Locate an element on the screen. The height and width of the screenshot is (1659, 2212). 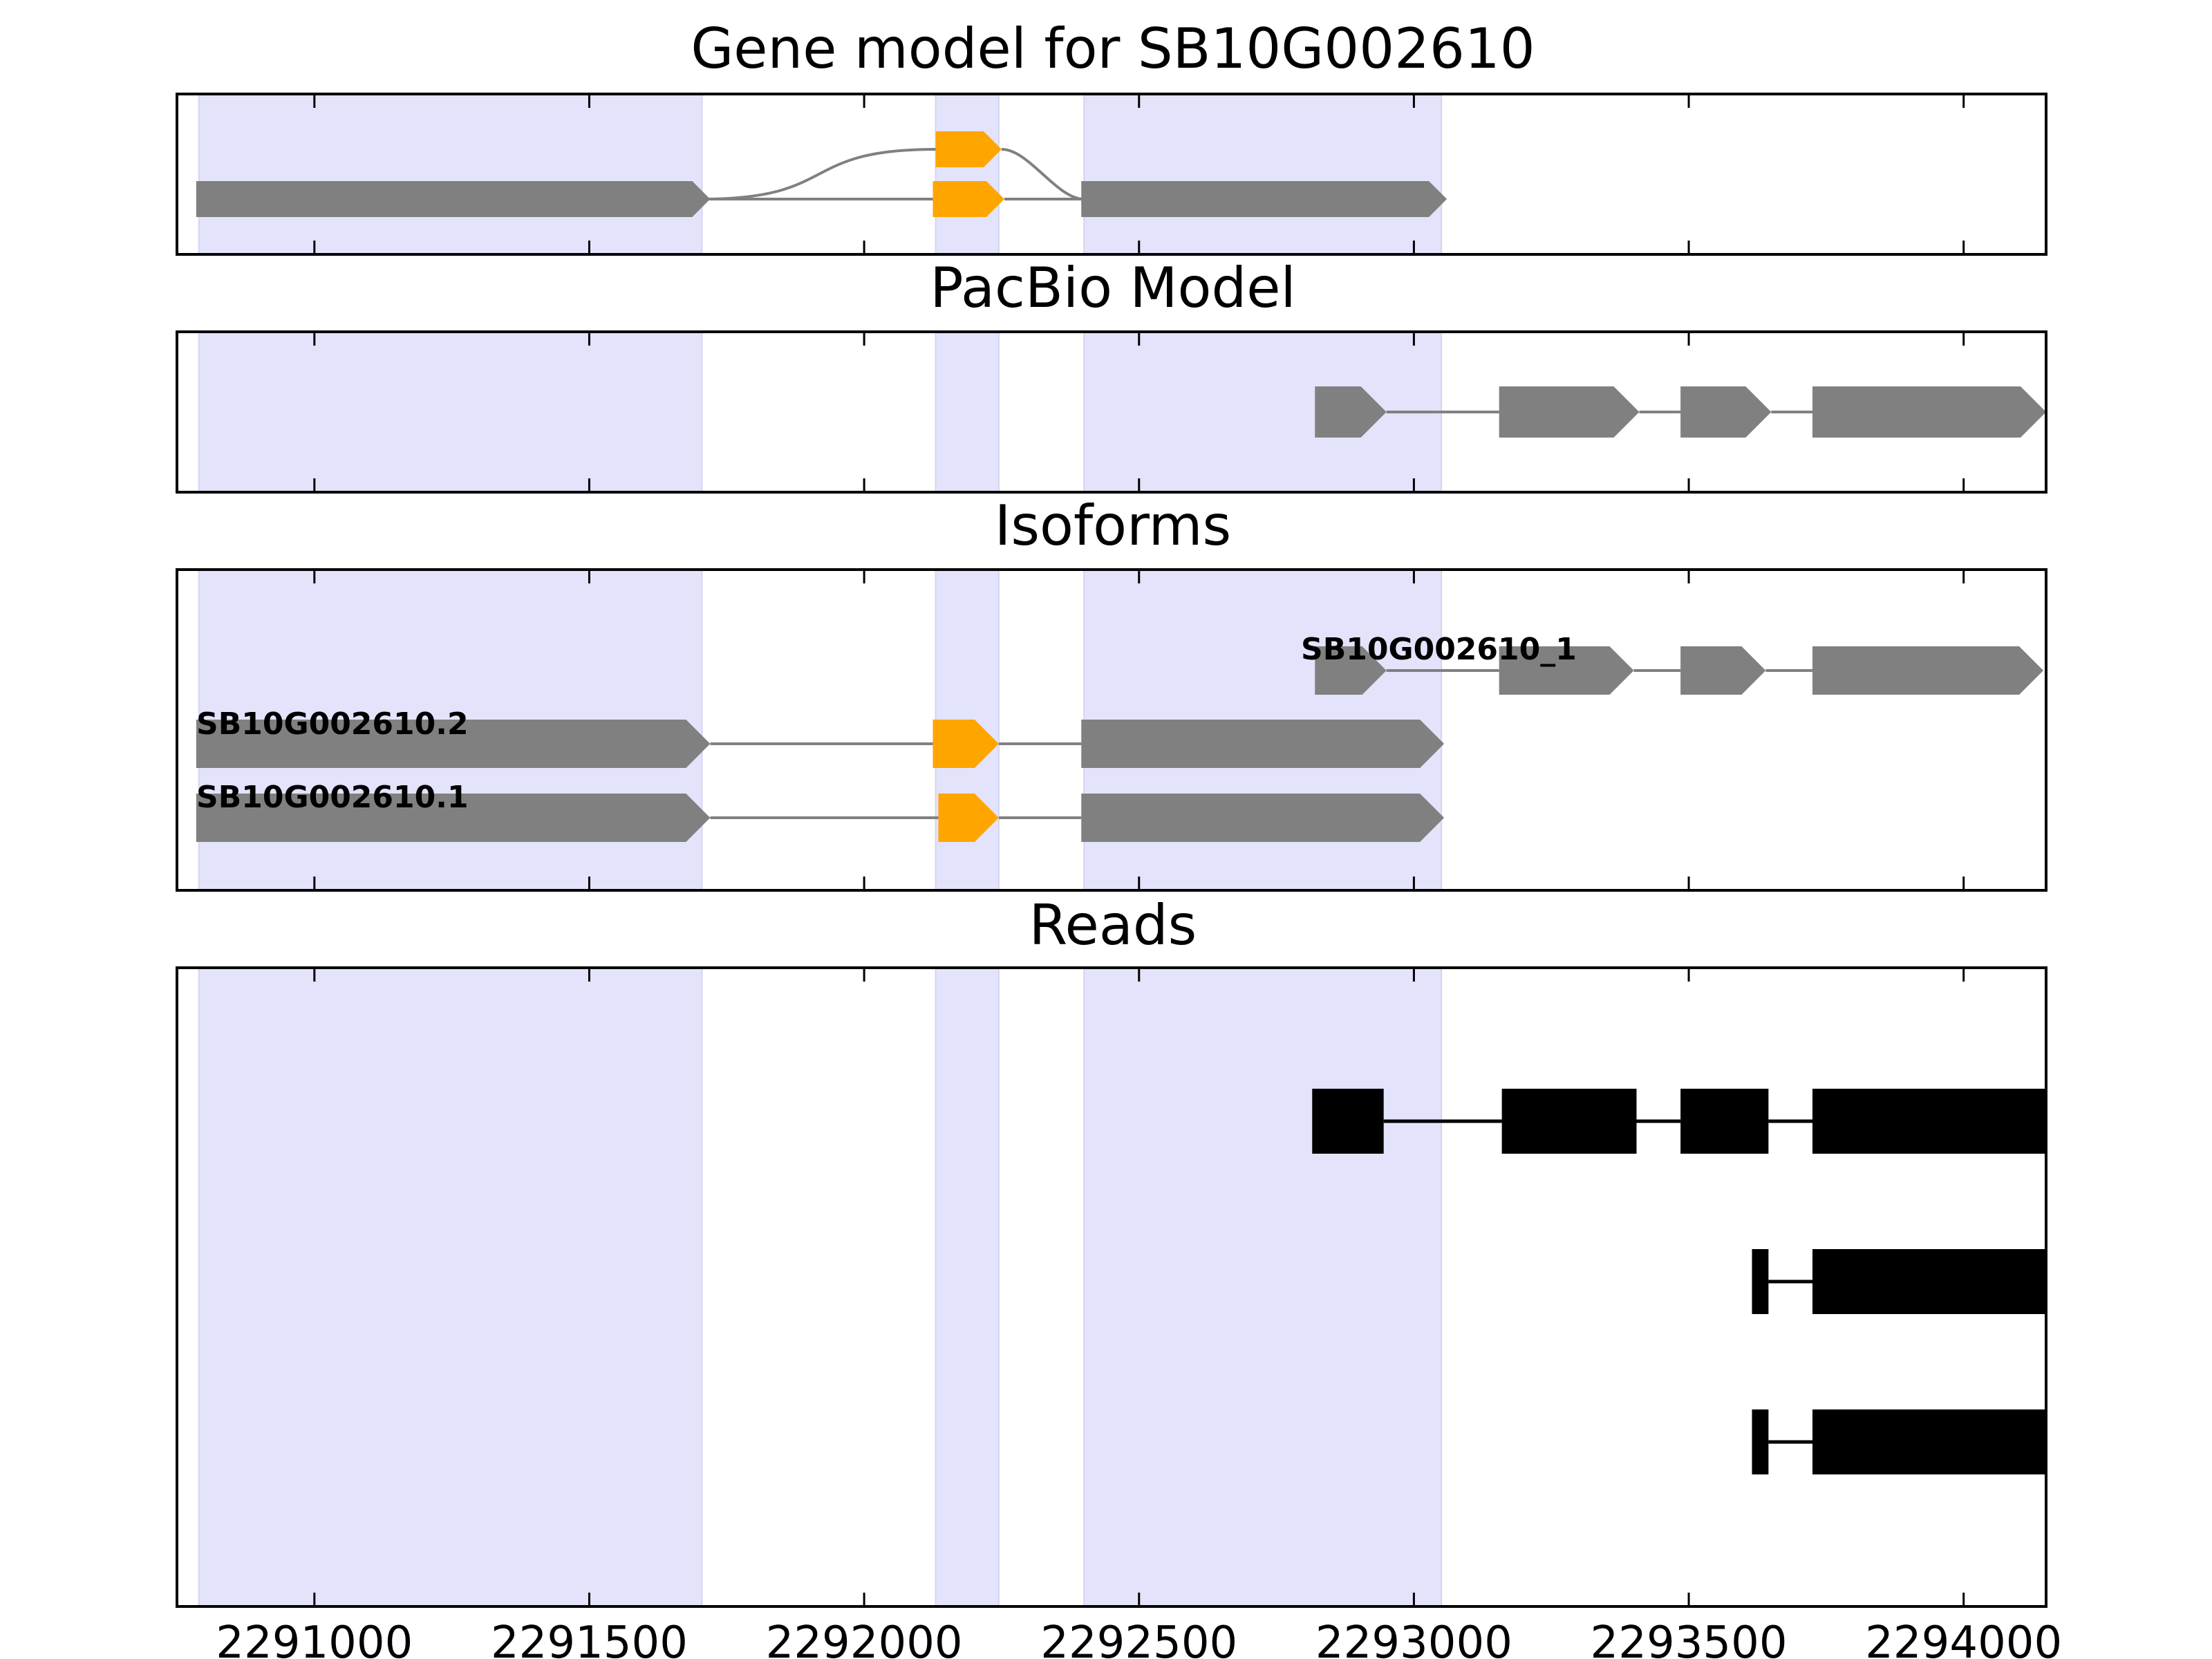
x-tick-label: 2291000 is located at coordinates (314, 1638).